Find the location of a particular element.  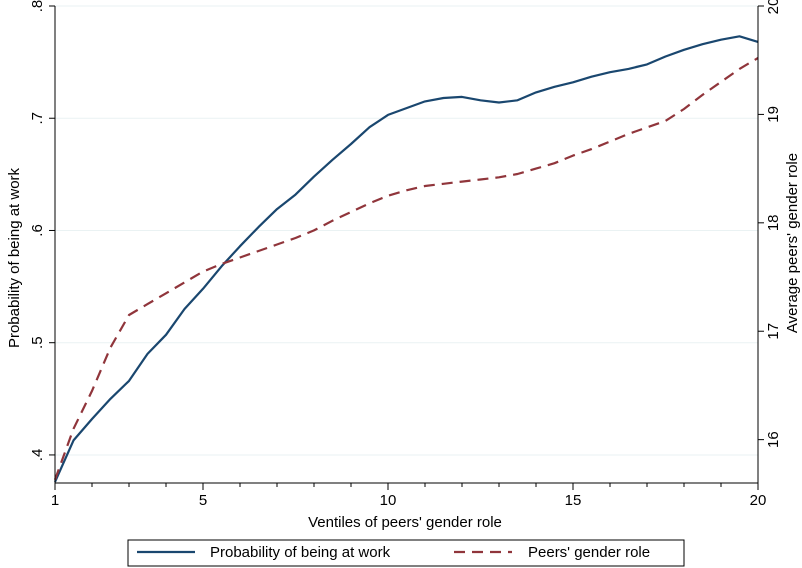

x-tick-label-2: 10 is located at coordinates (388, 500).